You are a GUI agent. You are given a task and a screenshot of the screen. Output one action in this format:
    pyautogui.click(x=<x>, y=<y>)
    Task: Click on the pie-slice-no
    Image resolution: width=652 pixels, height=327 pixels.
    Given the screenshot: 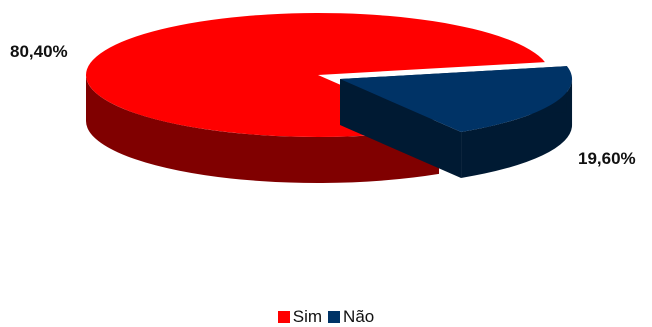 What is the action you would take?
    pyautogui.click(x=456, y=99)
    